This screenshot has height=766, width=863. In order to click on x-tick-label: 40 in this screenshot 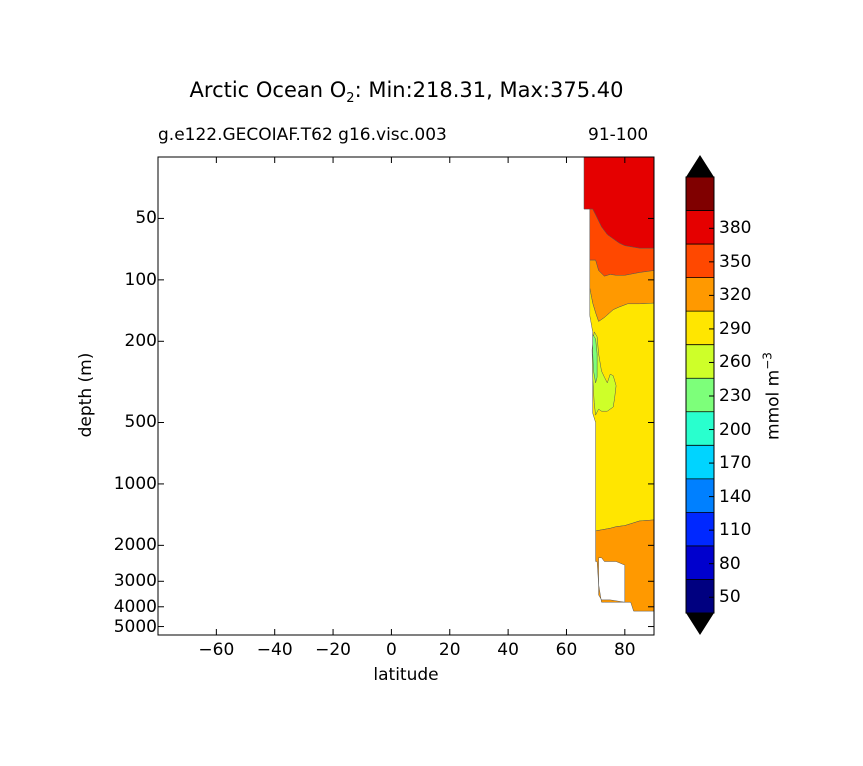, I will do `click(508, 650)`.